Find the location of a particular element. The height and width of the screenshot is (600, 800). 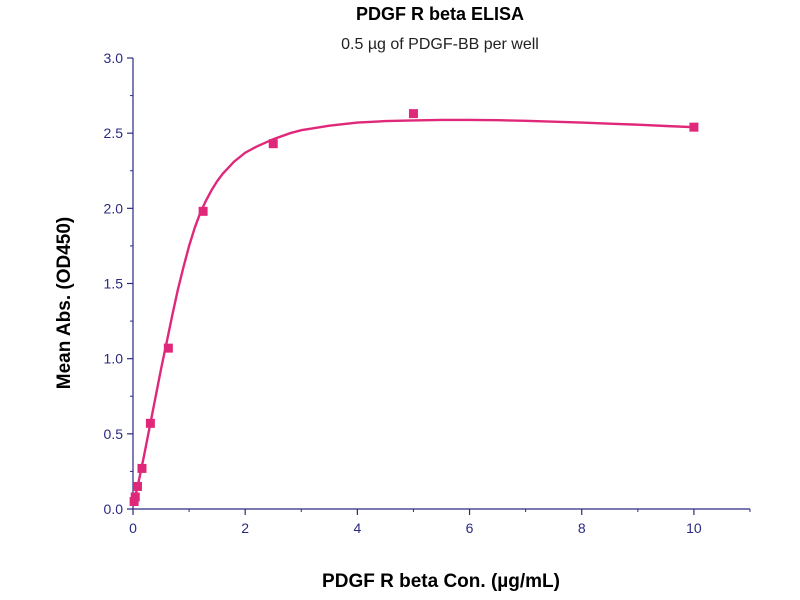

x-axis-label: PDGF R beta Con. (µg/mL) is located at coordinates (441, 581).